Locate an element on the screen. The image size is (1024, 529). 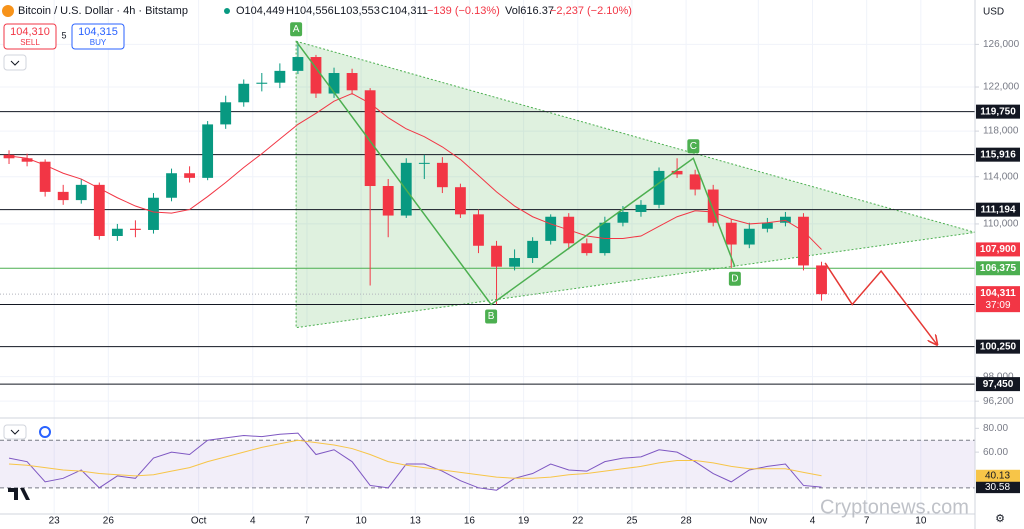
ma-label-bg is located at coordinates (998, 249).